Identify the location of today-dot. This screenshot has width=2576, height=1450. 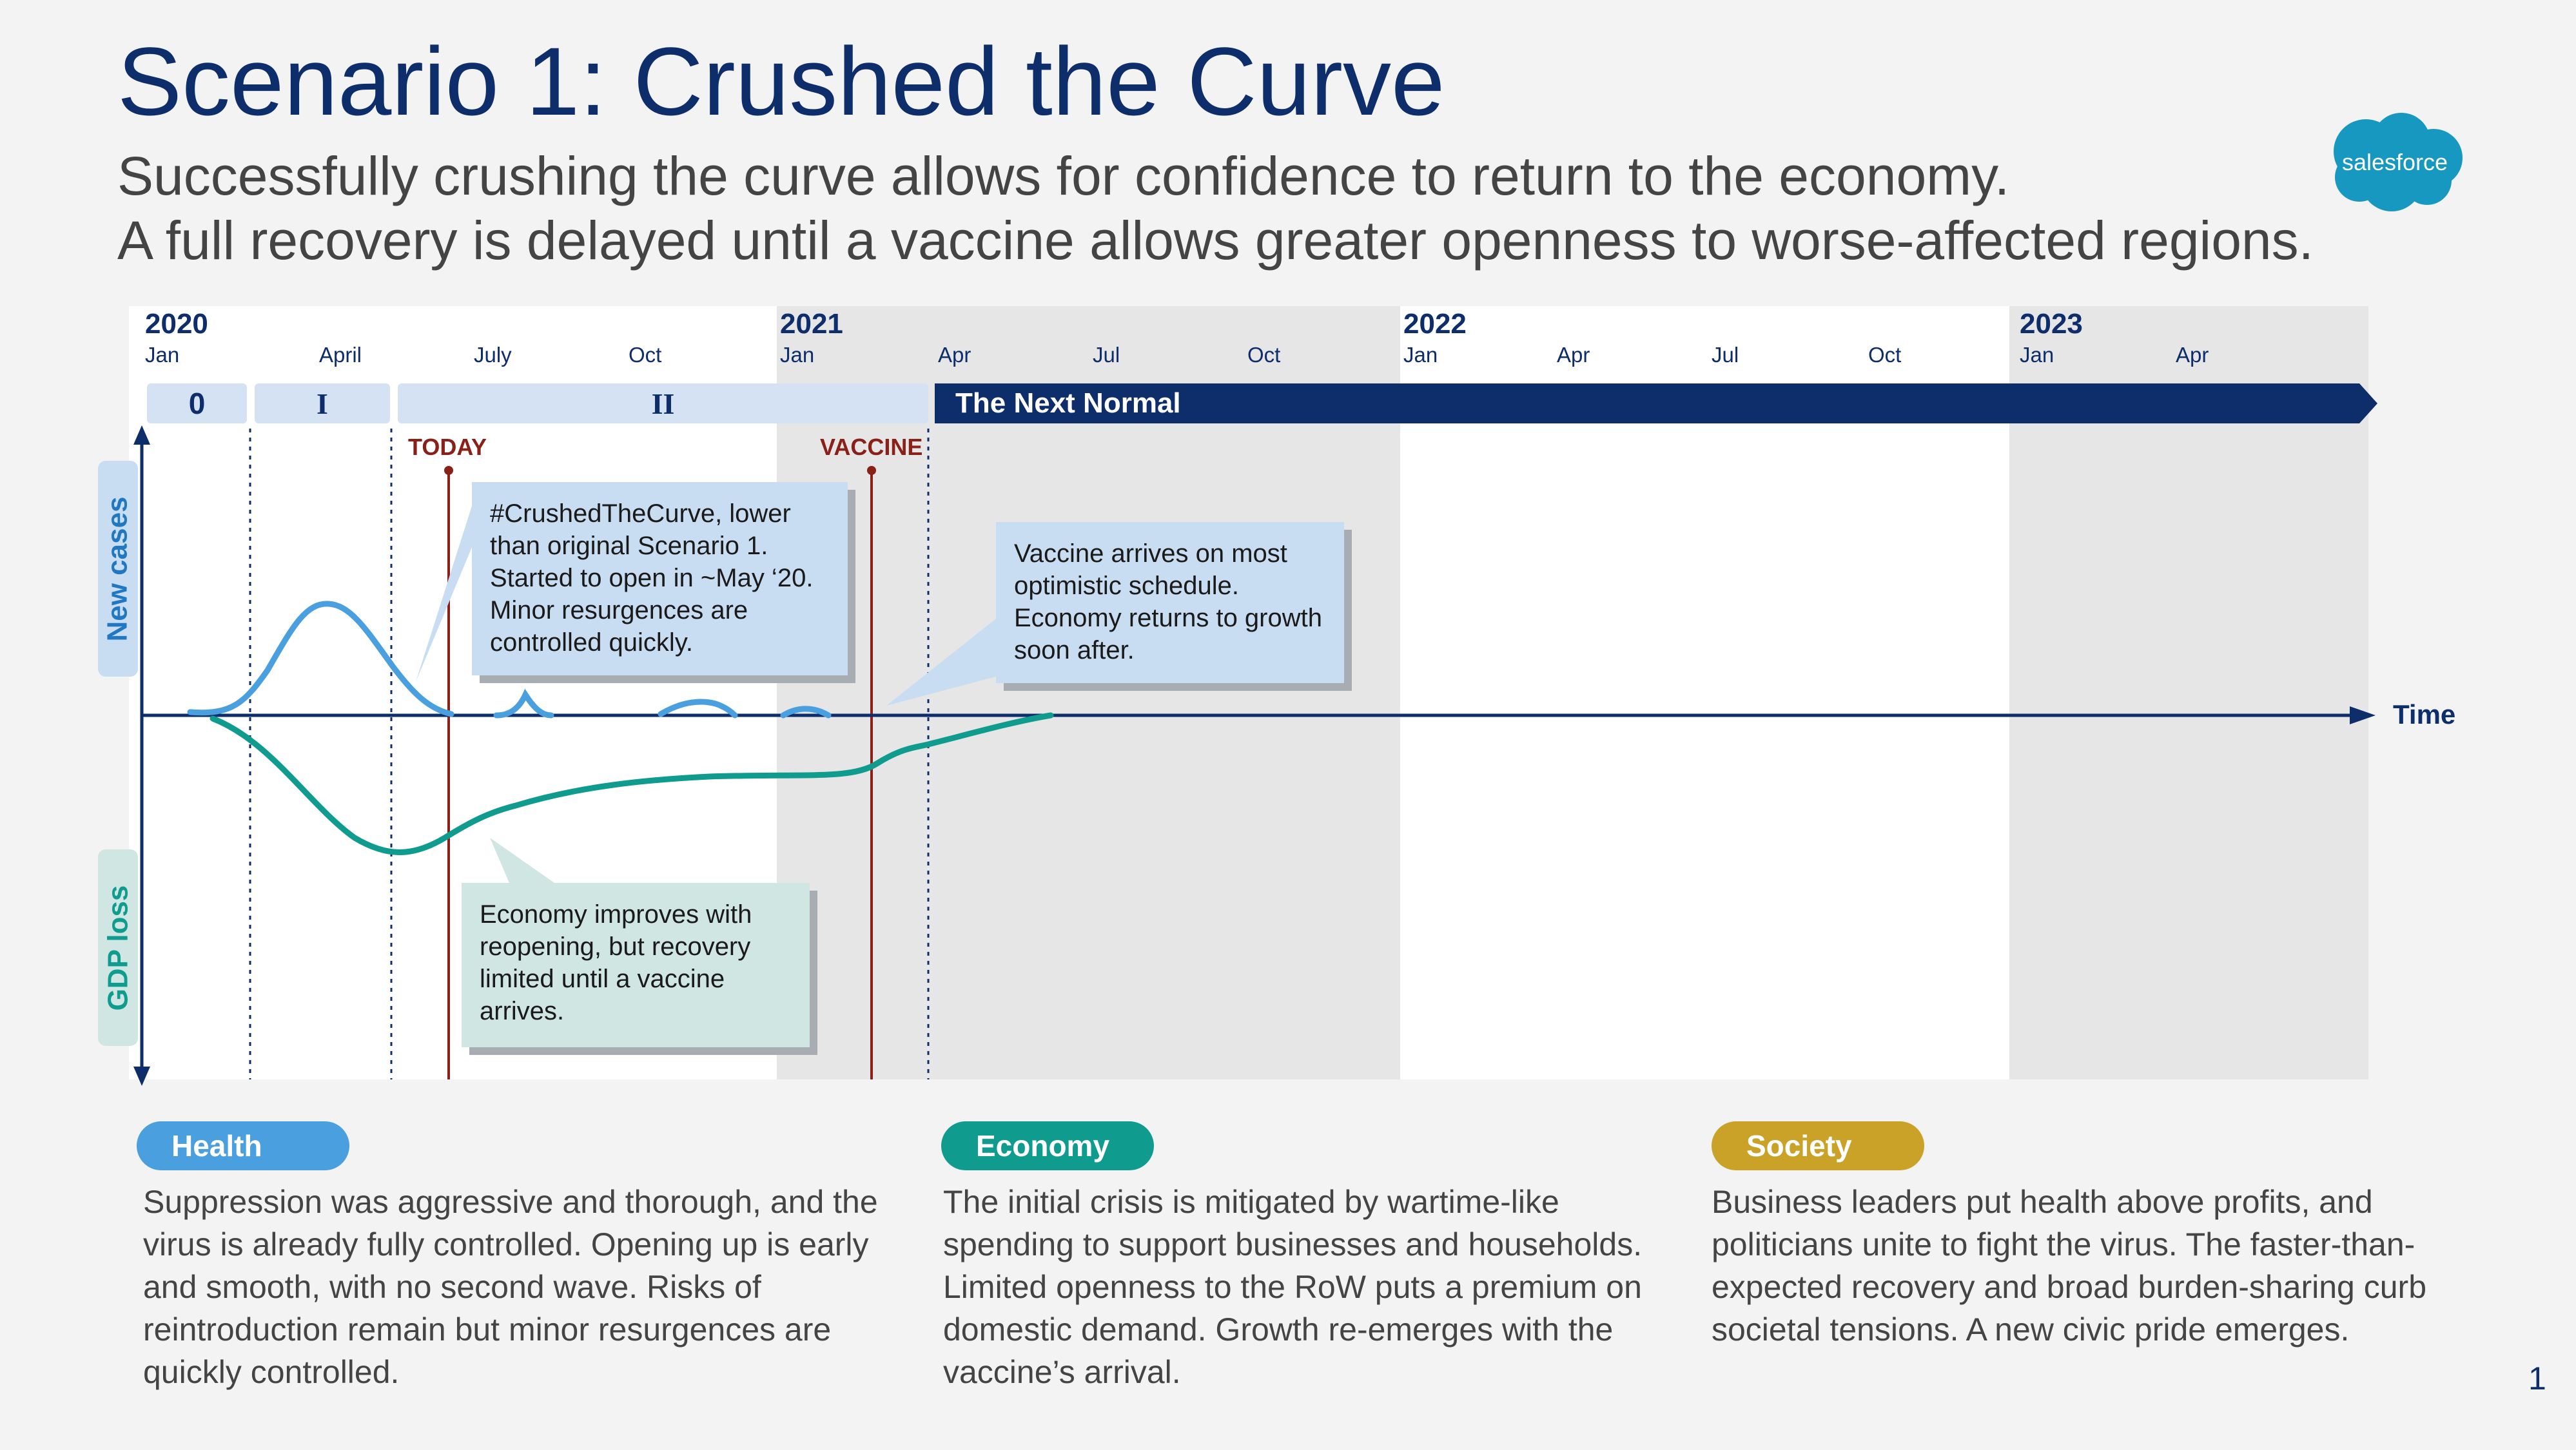
(449, 471).